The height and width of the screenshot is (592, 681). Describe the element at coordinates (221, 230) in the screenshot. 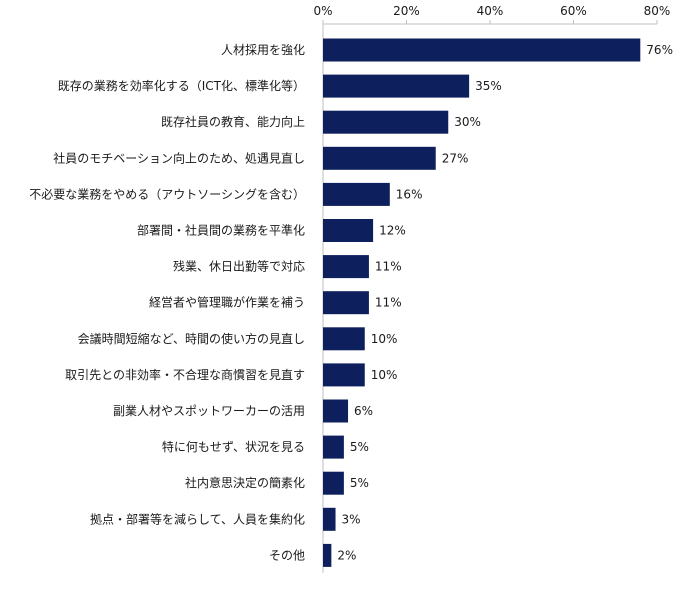

I see `category-label: 部署間・社員間の業務を平準化` at that location.